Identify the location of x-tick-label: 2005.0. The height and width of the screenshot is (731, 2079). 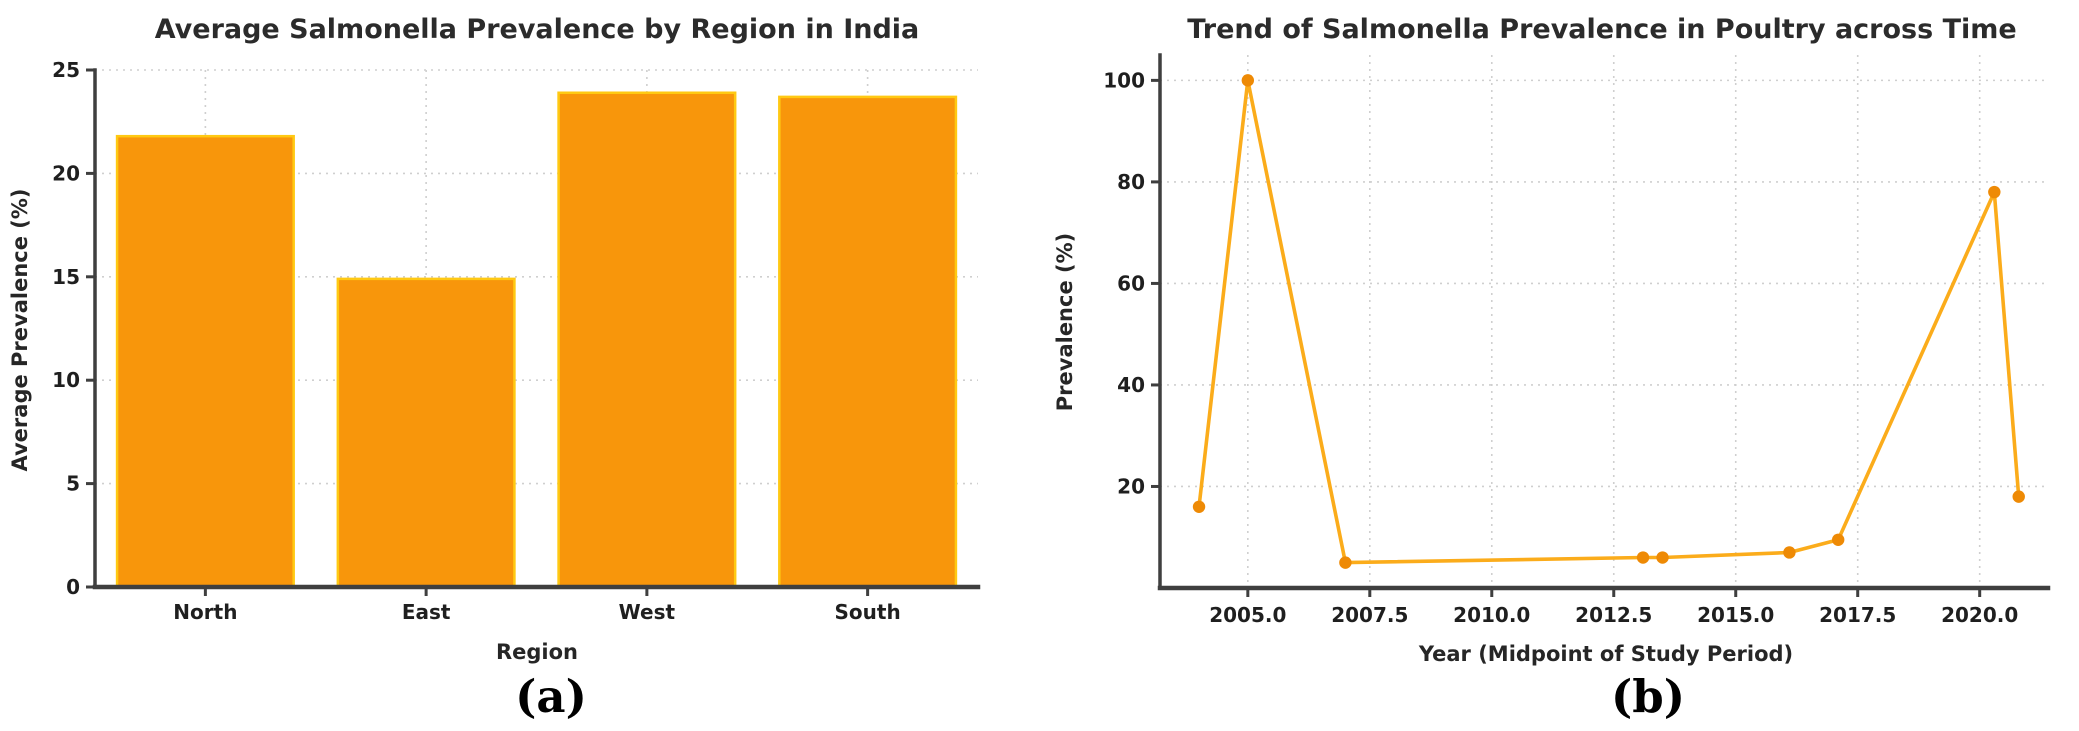
(1247, 615).